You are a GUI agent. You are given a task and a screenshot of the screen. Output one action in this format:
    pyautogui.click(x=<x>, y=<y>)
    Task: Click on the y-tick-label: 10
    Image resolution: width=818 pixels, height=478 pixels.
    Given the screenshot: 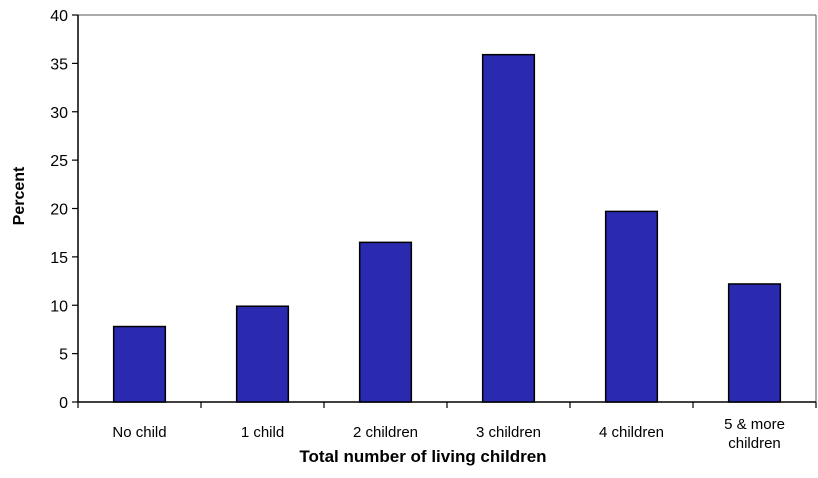 What is the action you would take?
    pyautogui.click(x=59, y=306)
    